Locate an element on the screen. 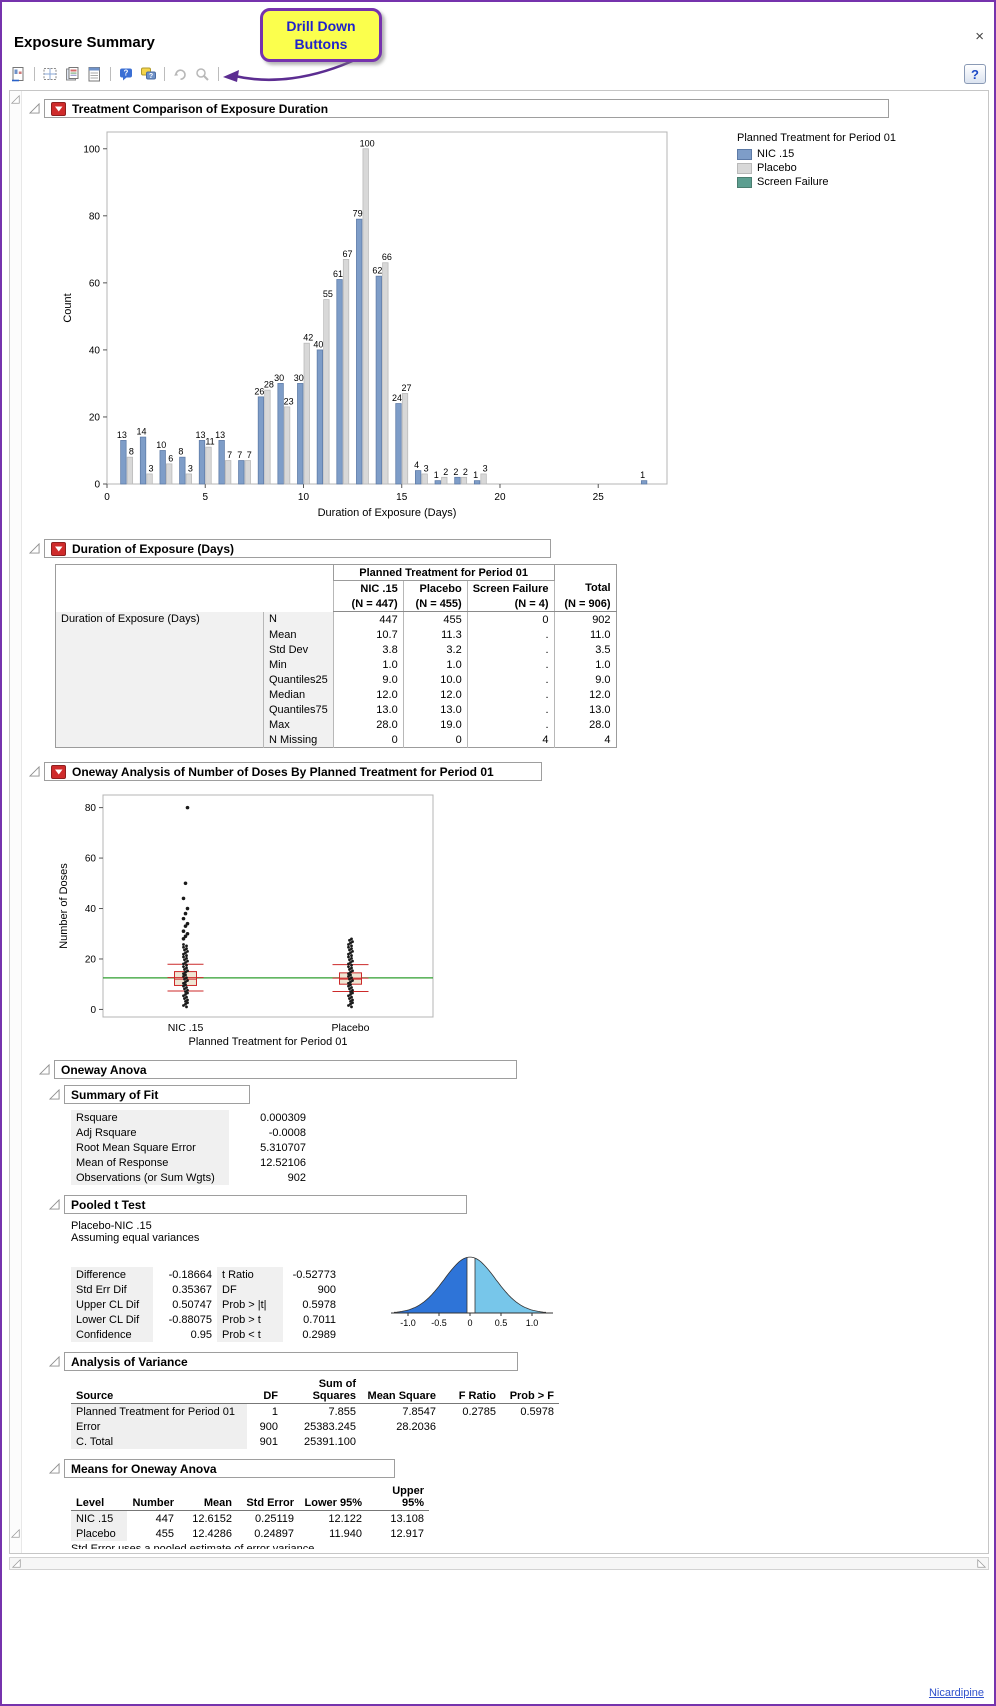  legend-item: NIC .15 is located at coordinates (816, 154).